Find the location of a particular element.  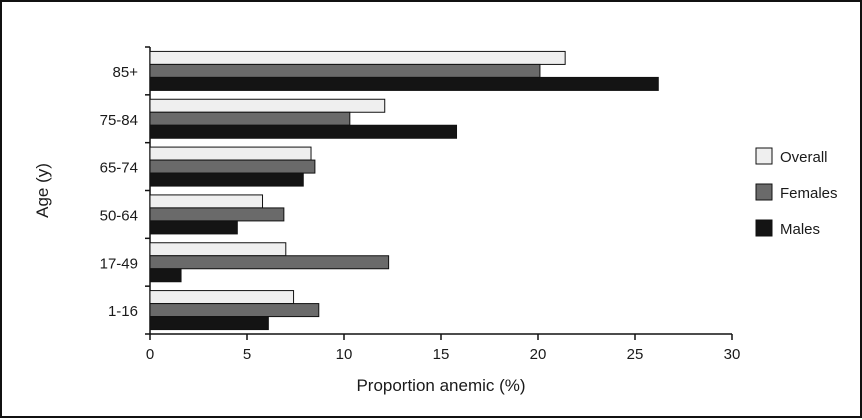

x-tick-label: 5 is located at coordinates (247, 354).